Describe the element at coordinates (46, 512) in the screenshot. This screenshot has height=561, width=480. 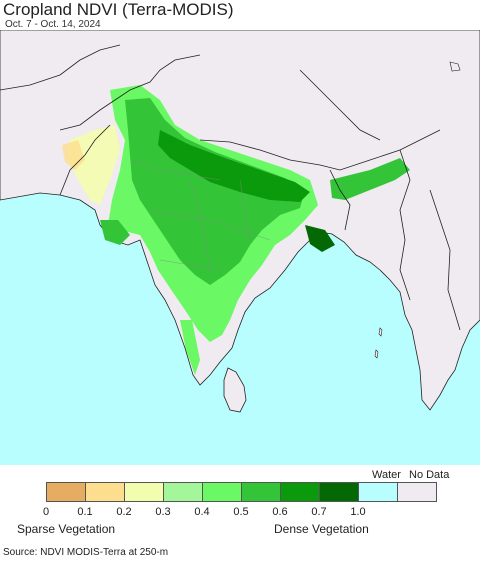
I see `legend-tick-label: 0` at that location.